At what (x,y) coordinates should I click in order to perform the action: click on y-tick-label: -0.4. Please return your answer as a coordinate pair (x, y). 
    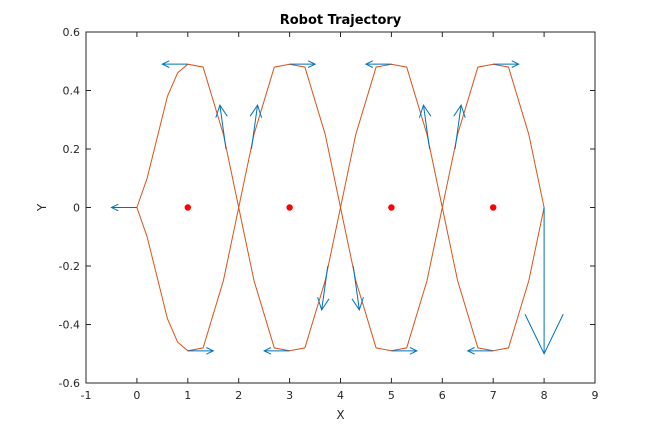
    Looking at the image, I should click on (69, 325).